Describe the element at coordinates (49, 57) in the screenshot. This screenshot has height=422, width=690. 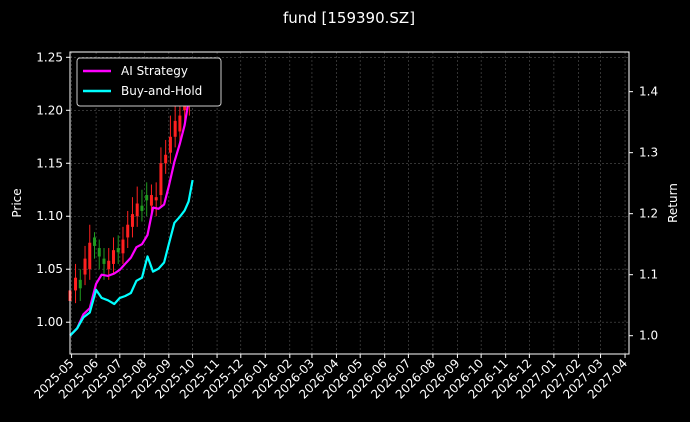
I see `y-tick-label-left: 1.25` at that location.